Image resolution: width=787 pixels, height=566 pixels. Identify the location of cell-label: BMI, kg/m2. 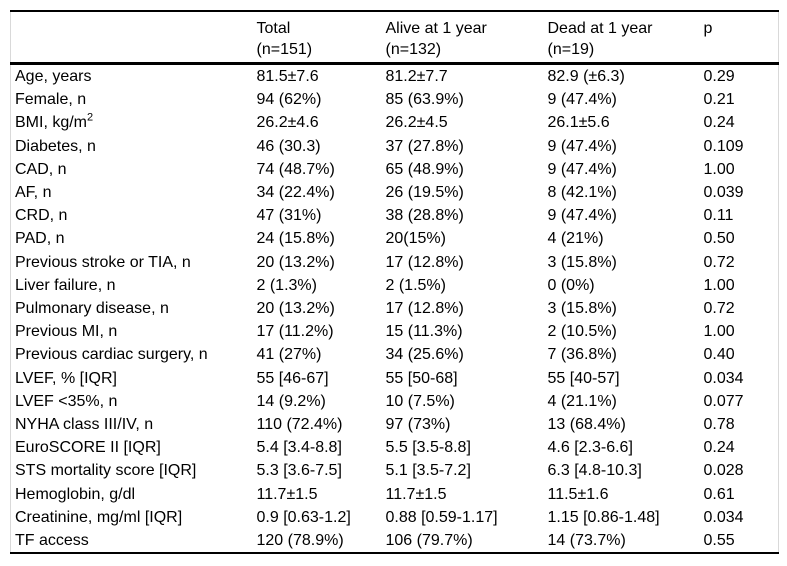
(134, 122).